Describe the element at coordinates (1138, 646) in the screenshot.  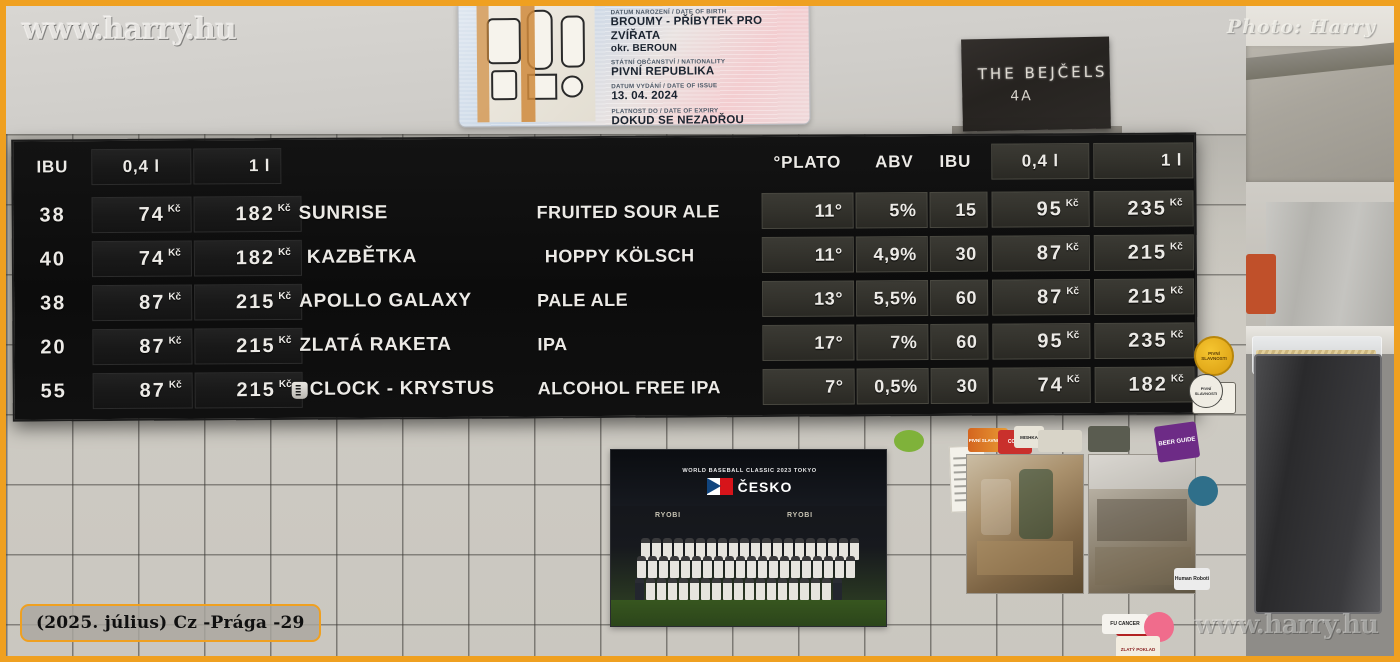
I see `sticker-zlaty-poklad: ZLATÝ POKLAD` at that location.